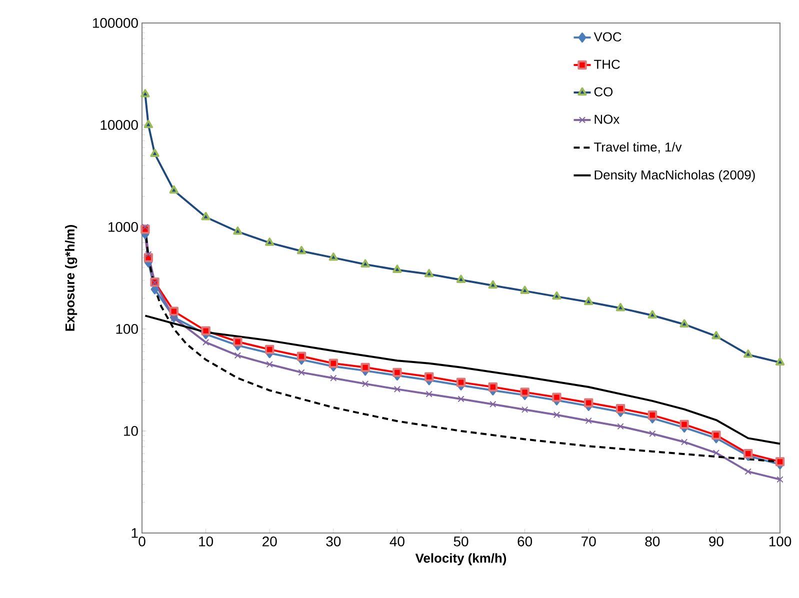 The width and height of the screenshot is (799, 598). What do you see at coordinates (397, 541) in the screenshot?
I see `x-tick-label: 40` at bounding box center [397, 541].